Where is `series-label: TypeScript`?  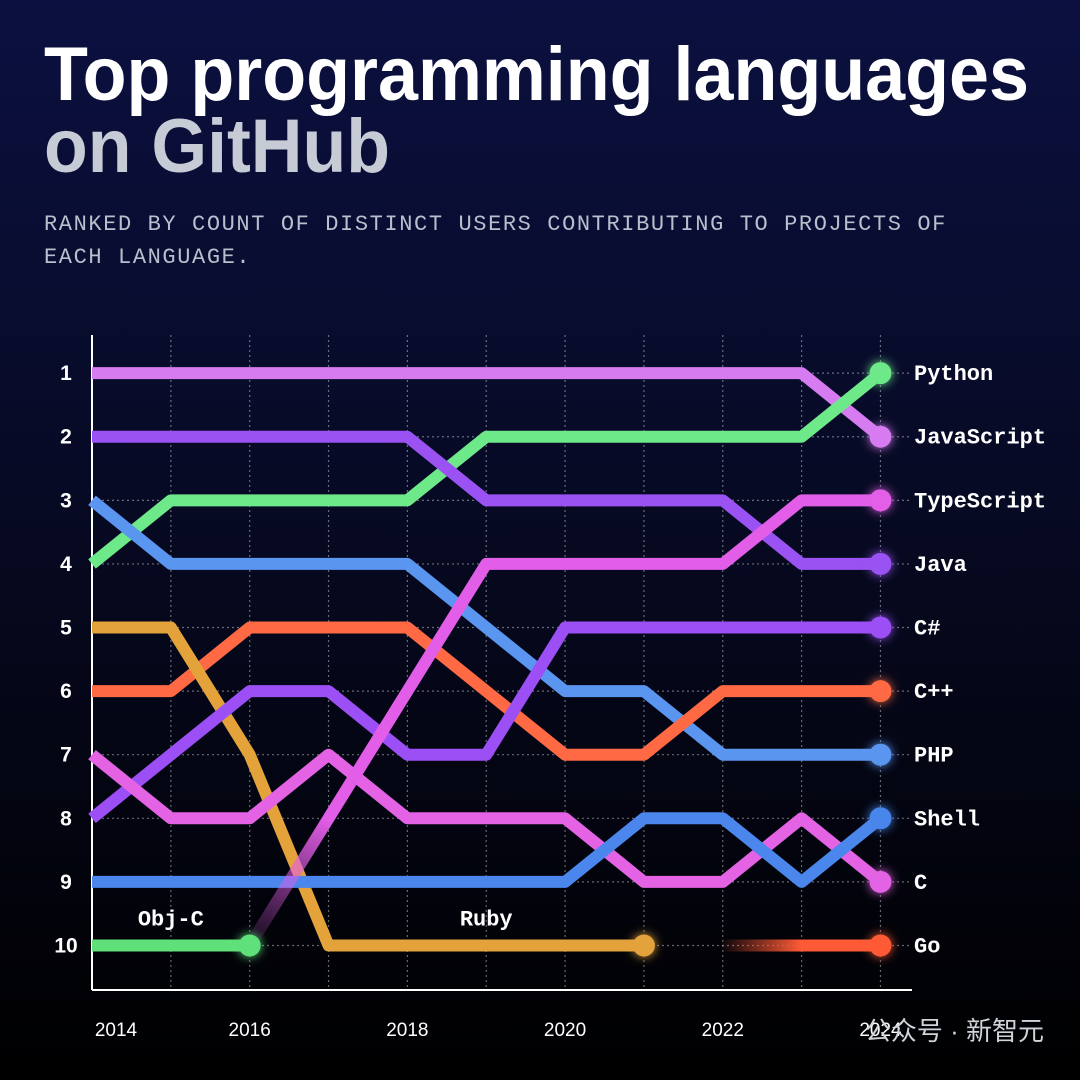 series-label: TypeScript is located at coordinates (980, 501).